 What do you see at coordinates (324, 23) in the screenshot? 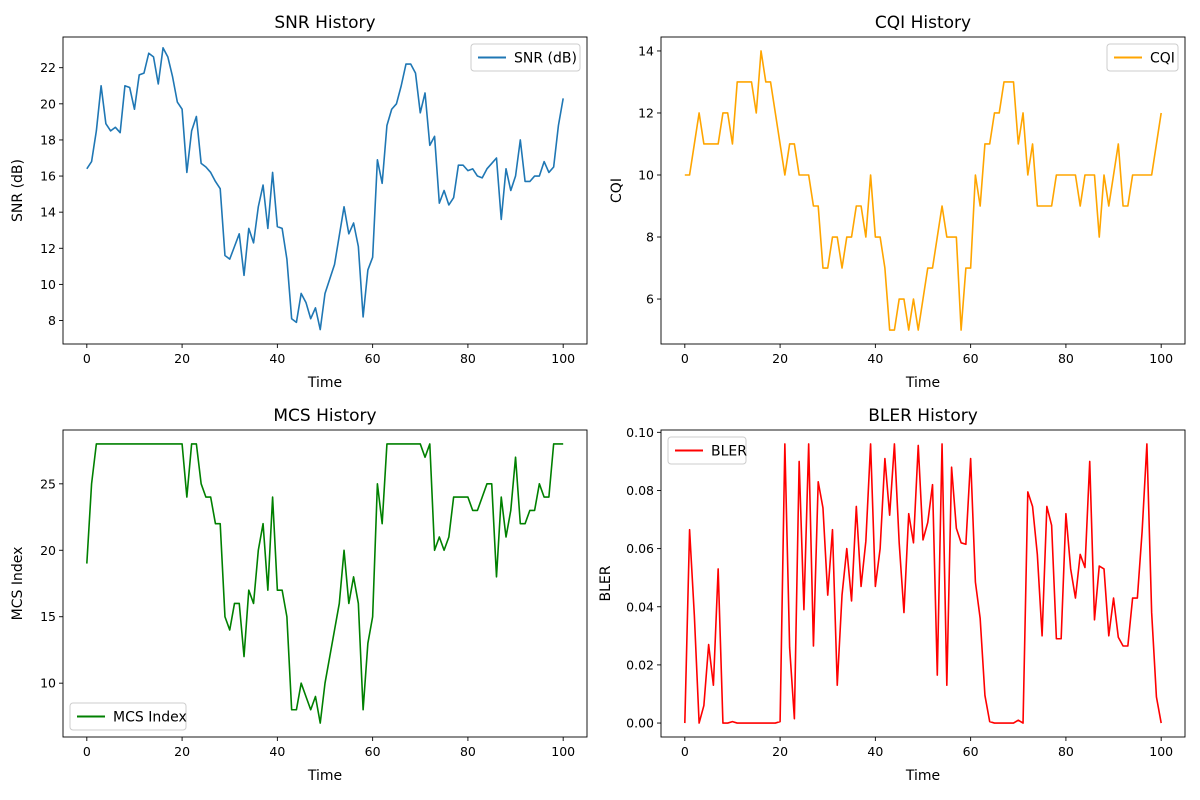
I see `chart-title: SNR History` at bounding box center [324, 23].